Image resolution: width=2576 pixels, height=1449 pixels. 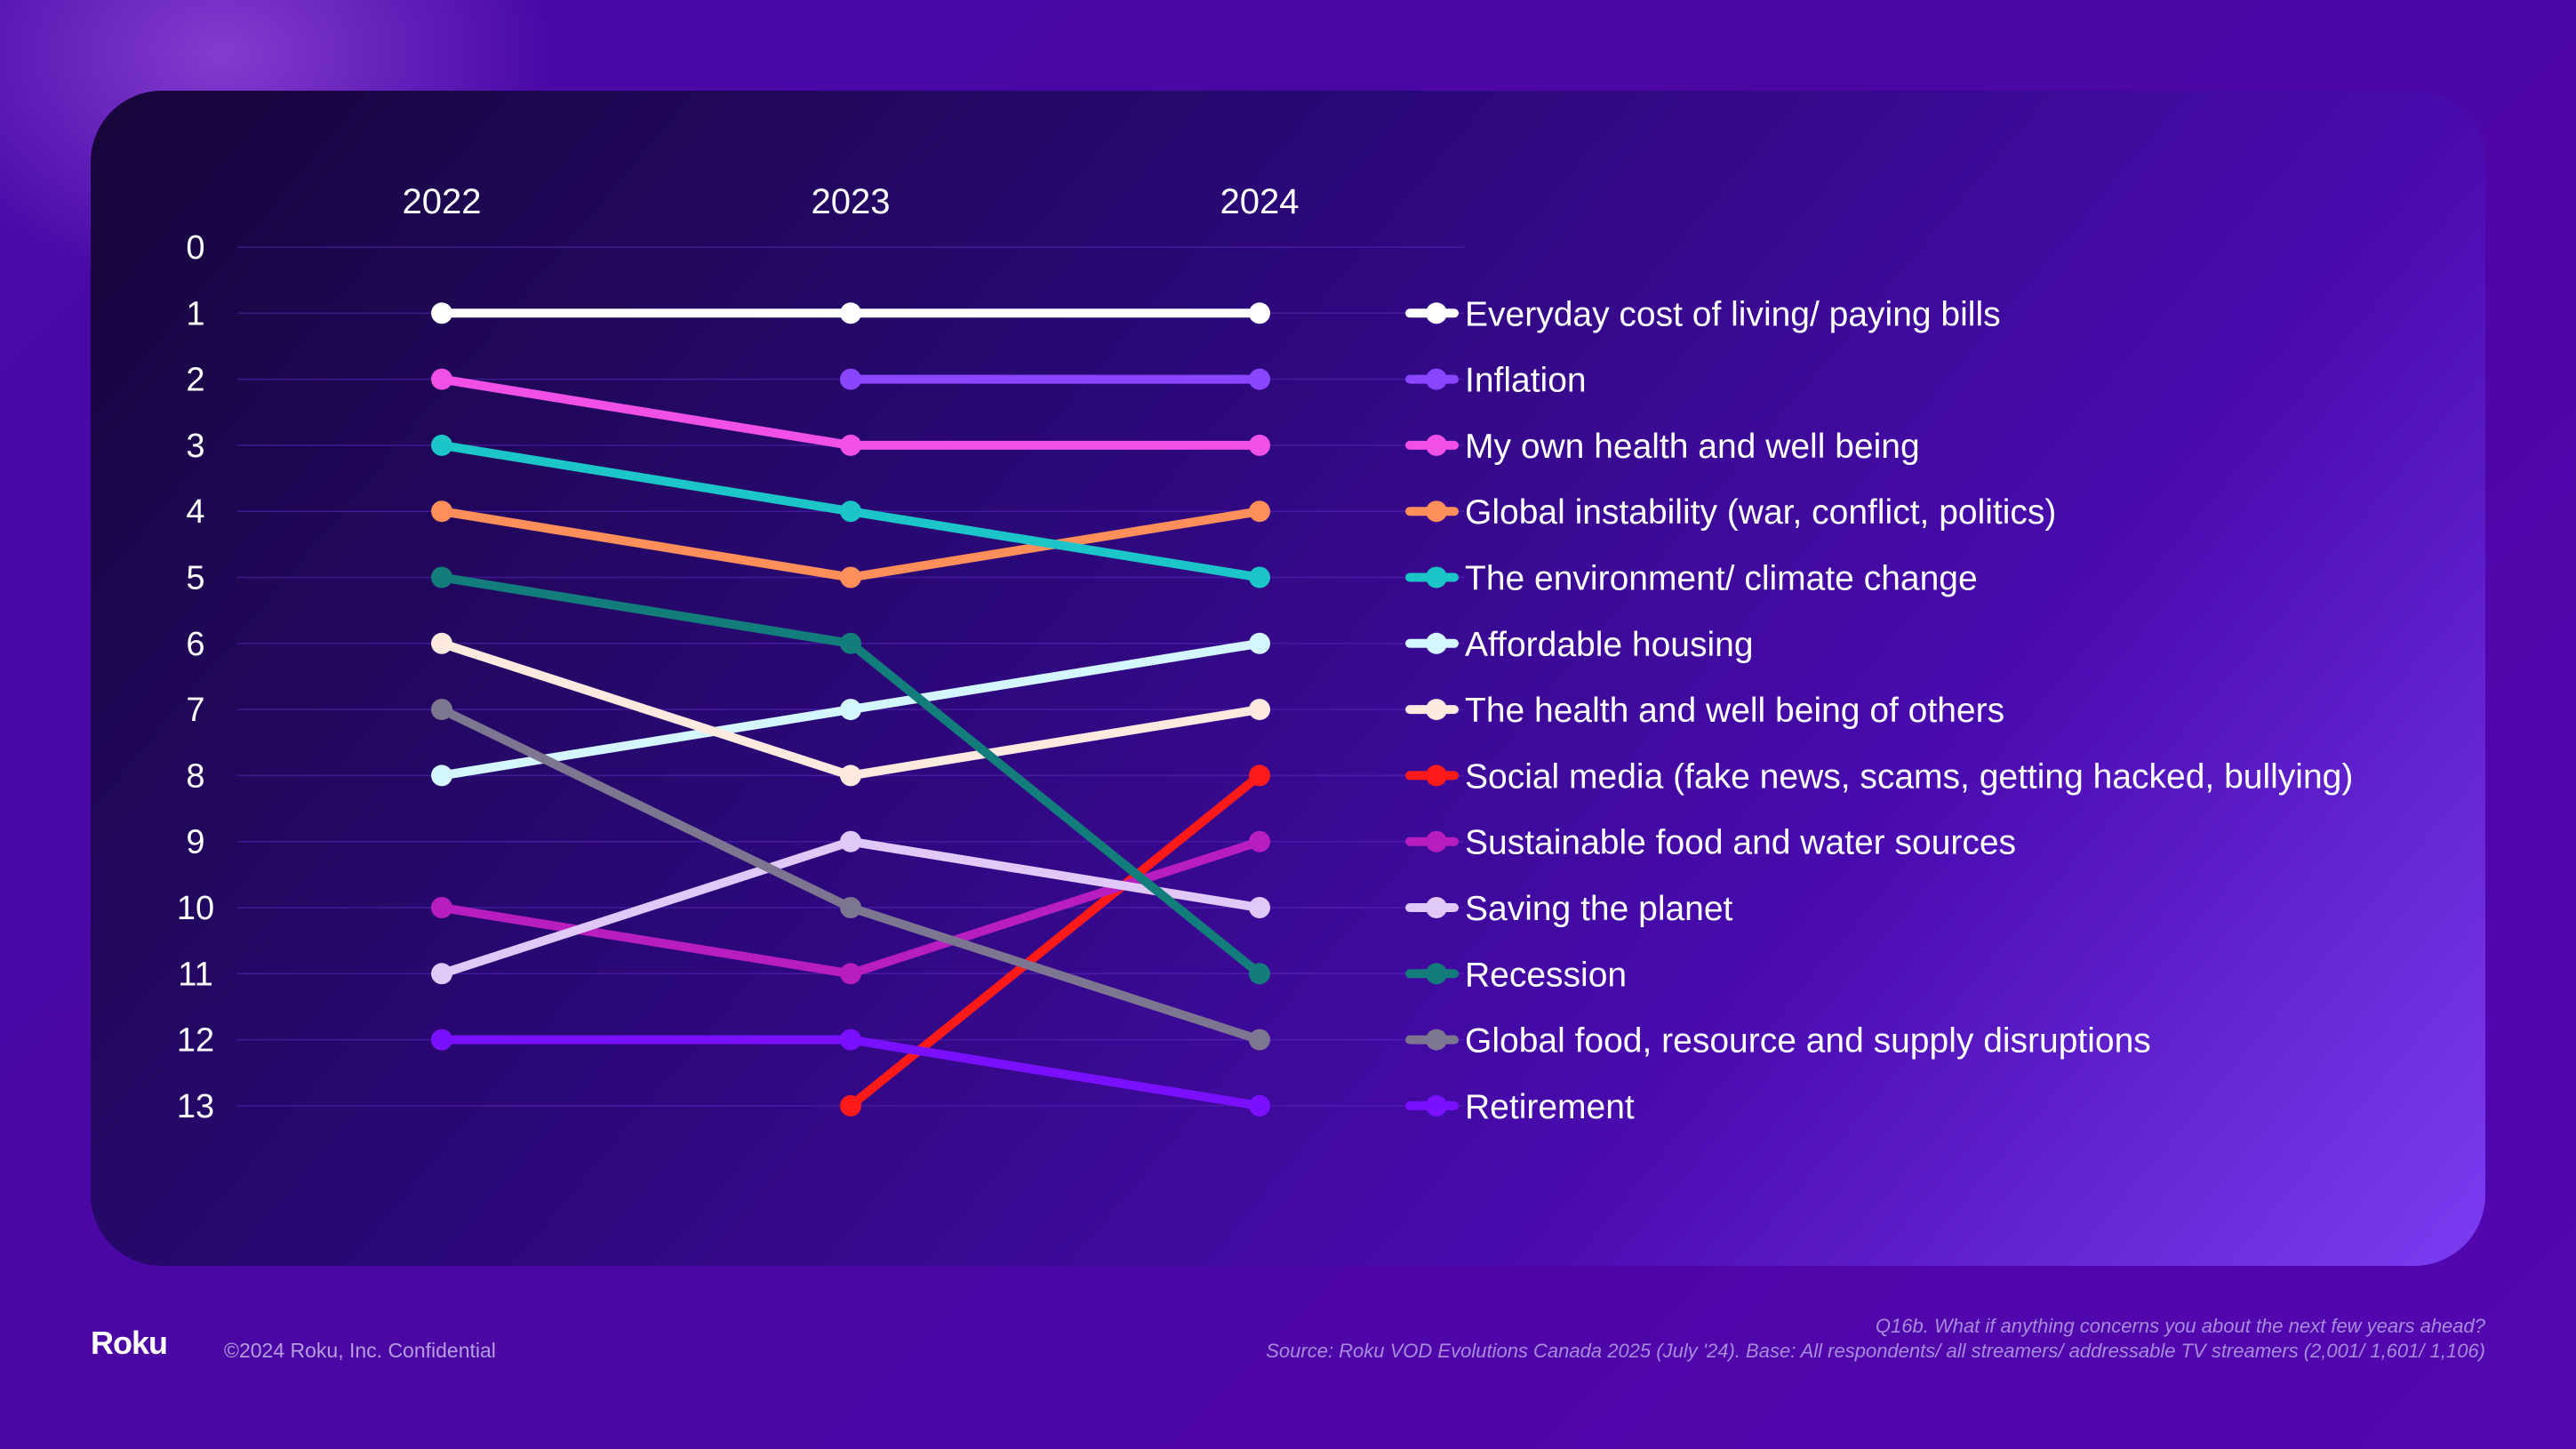 What do you see at coordinates (1436, 313) in the screenshot?
I see `legend-marker-everyday-cost-of-living-paying-bills` at bounding box center [1436, 313].